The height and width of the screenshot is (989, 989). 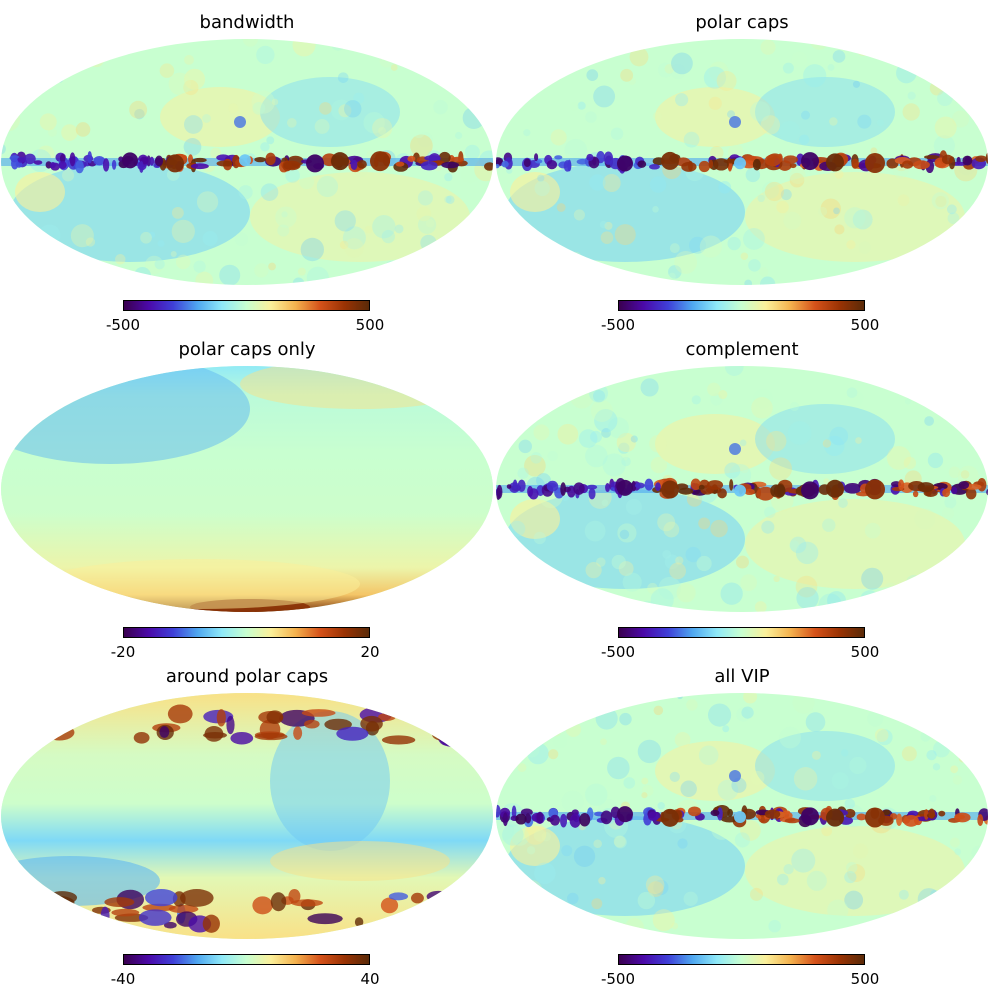 What do you see at coordinates (247, 22) in the screenshot?
I see `panel-title: bandwidth` at bounding box center [247, 22].